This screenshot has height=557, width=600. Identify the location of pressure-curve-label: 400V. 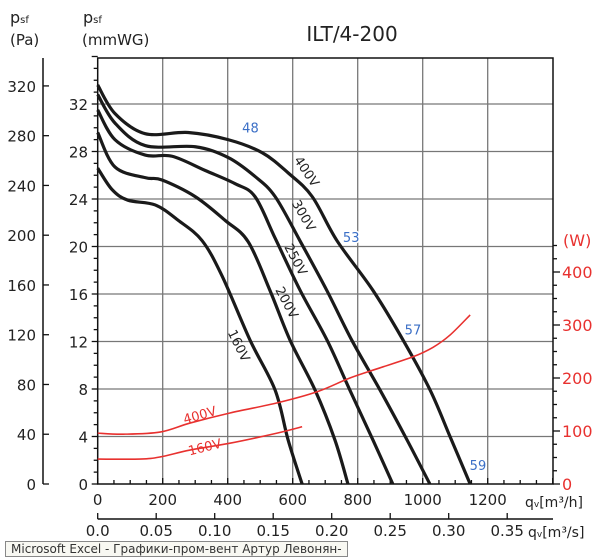
(305, 172).